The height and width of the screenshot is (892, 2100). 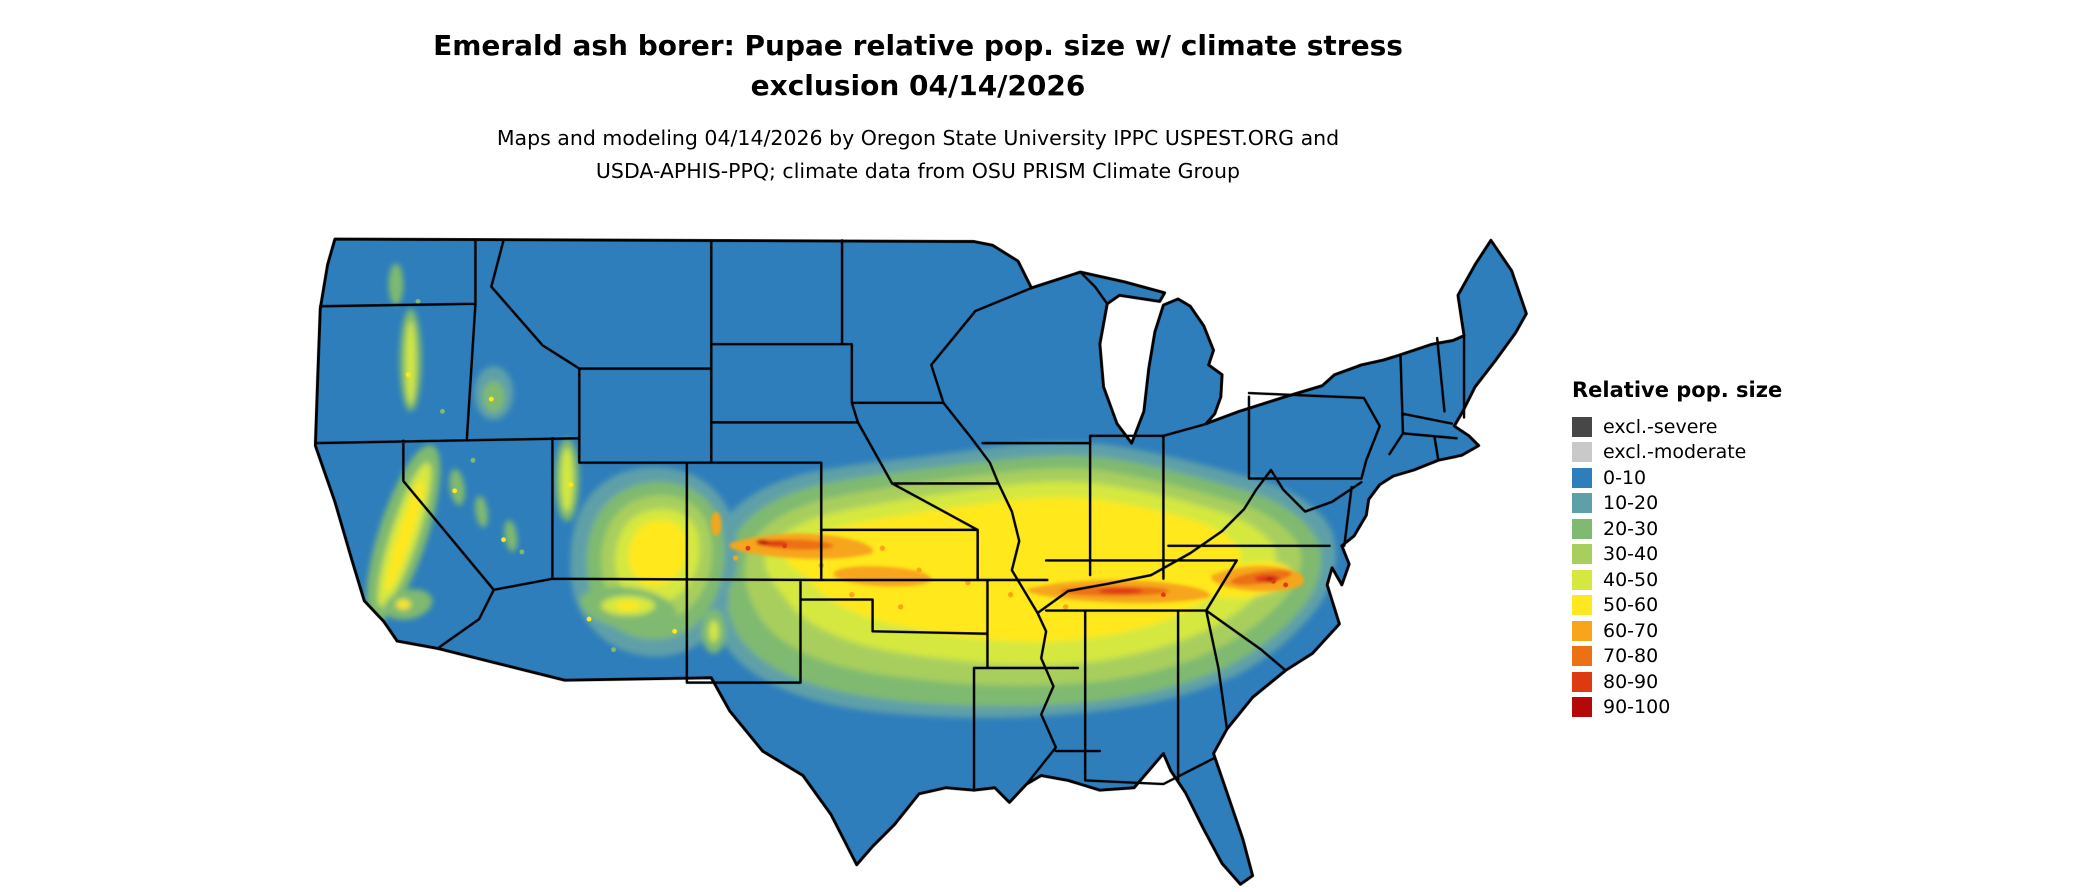 I want to click on legend-swatch-excl-moderate, so click(x=1582, y=452).